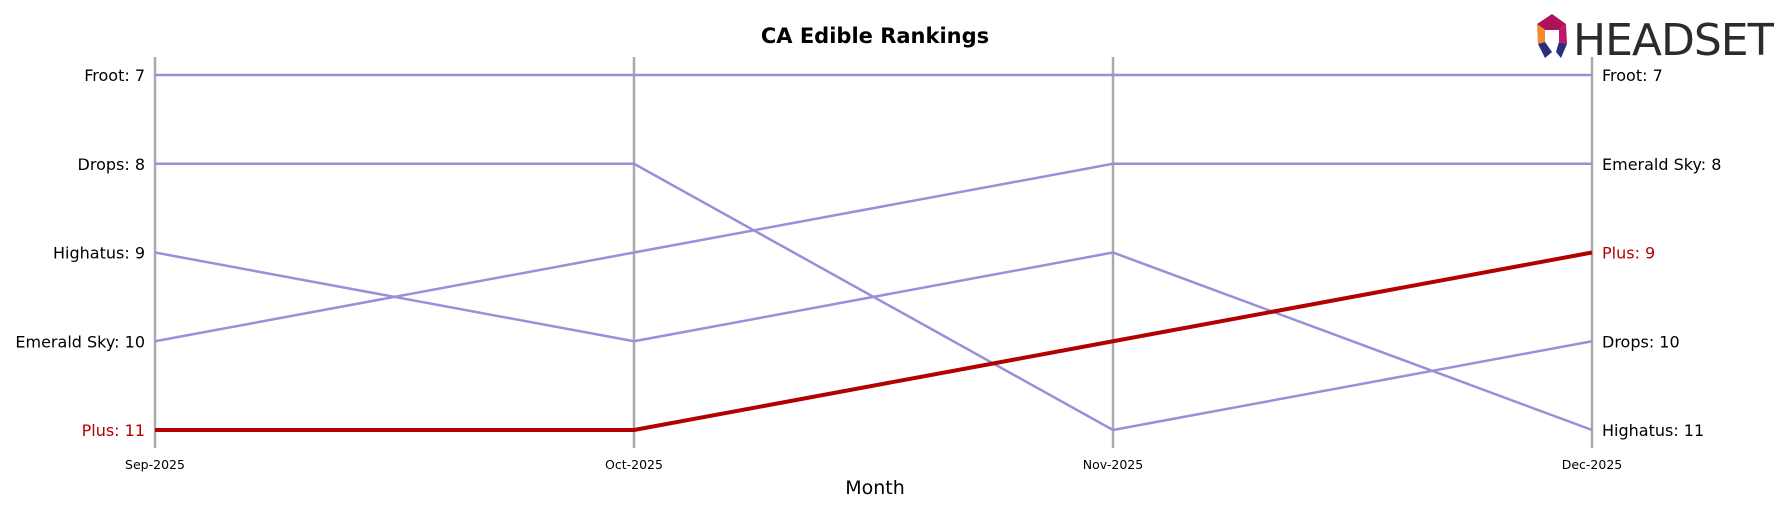  Describe the element at coordinates (634, 464) in the screenshot. I see `x-tick-label: Oct-2025` at that location.